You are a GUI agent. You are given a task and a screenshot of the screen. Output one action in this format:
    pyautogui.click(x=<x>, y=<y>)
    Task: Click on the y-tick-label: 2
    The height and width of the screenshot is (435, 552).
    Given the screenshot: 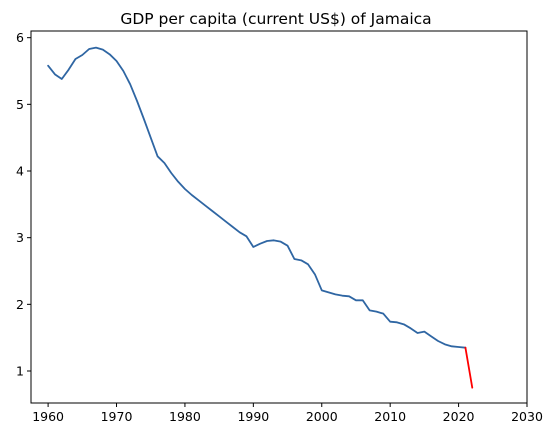 What is the action you would take?
    pyautogui.click(x=20, y=304)
    